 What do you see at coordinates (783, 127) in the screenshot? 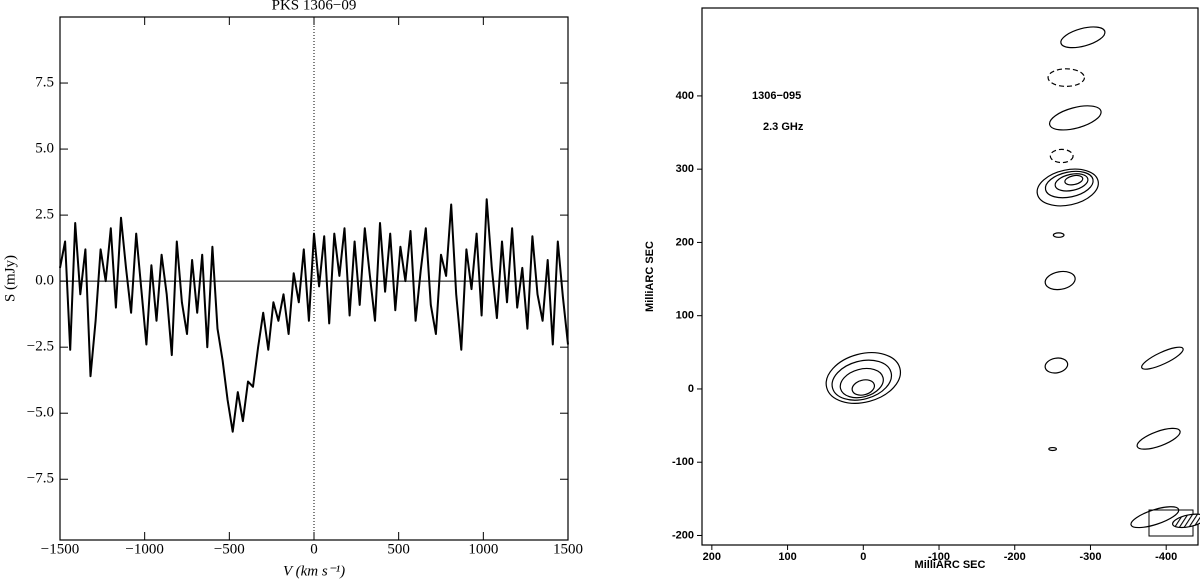
I see `annotation-frequency: 2.3 GHz` at bounding box center [783, 127].